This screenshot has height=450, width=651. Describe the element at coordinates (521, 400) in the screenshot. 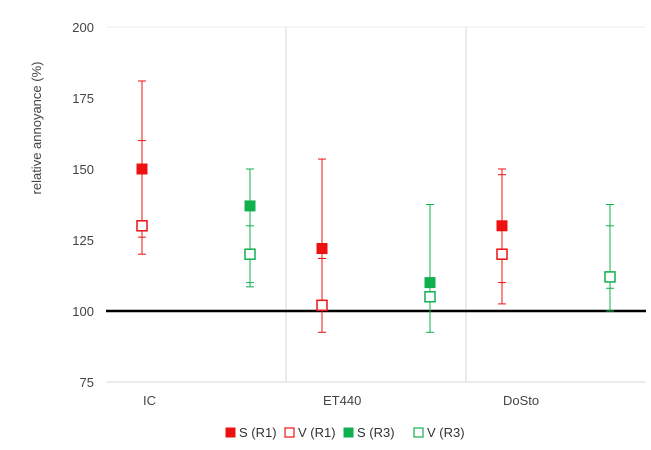

I see `x-tick-label: DoSto` at that location.